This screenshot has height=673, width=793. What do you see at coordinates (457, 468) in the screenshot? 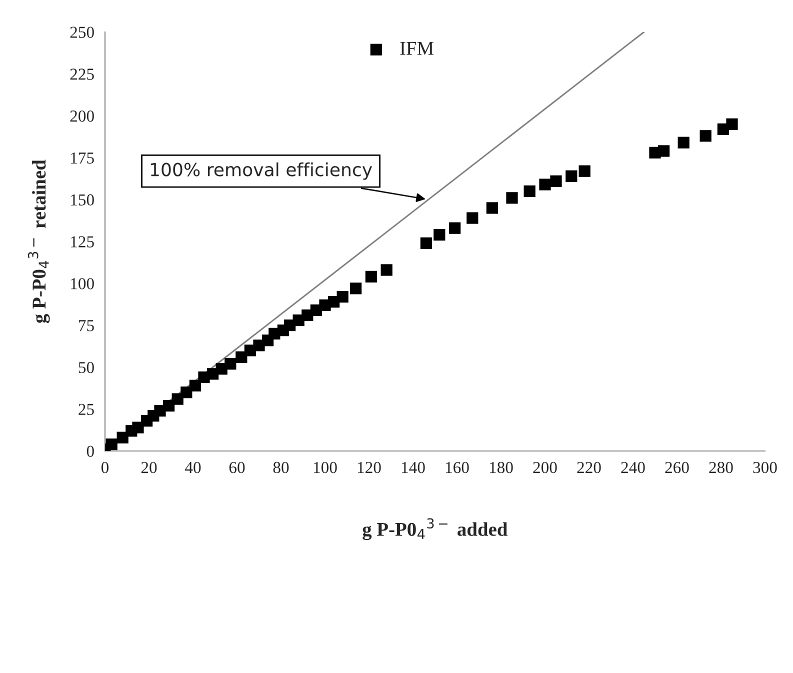
I see `x-tick-label: 160` at bounding box center [457, 468].